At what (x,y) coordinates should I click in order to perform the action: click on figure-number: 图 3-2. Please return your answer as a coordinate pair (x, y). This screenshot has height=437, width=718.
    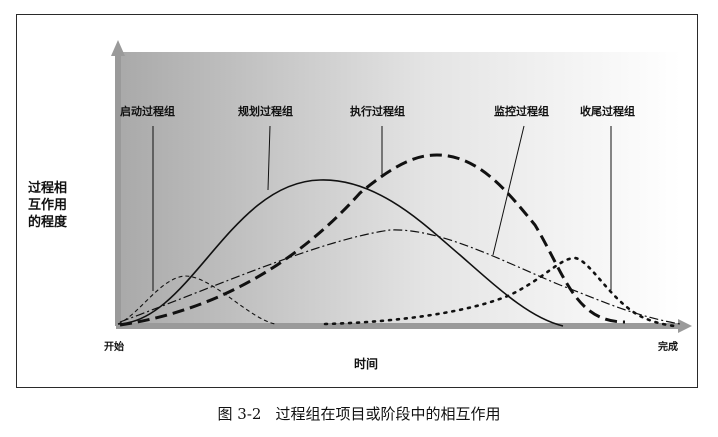
    Looking at the image, I should click on (239, 414).